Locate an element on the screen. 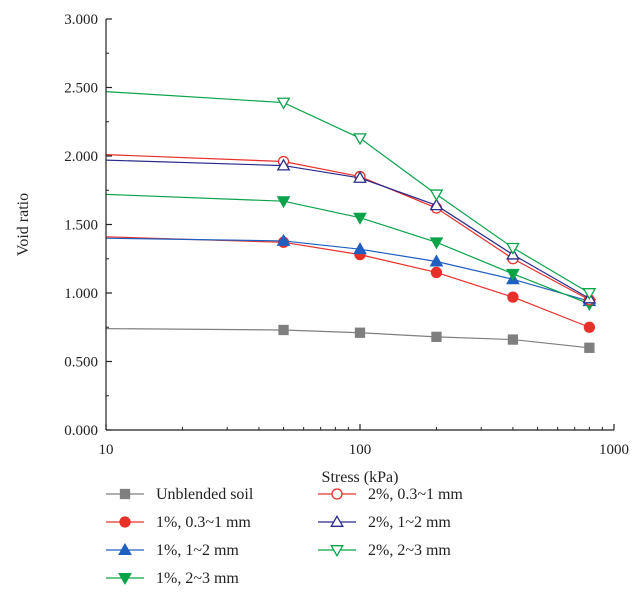 Image resolution: width=644 pixels, height=613 pixels. x-axis-ticks: 10 100 1000 is located at coordinates (364, 441).